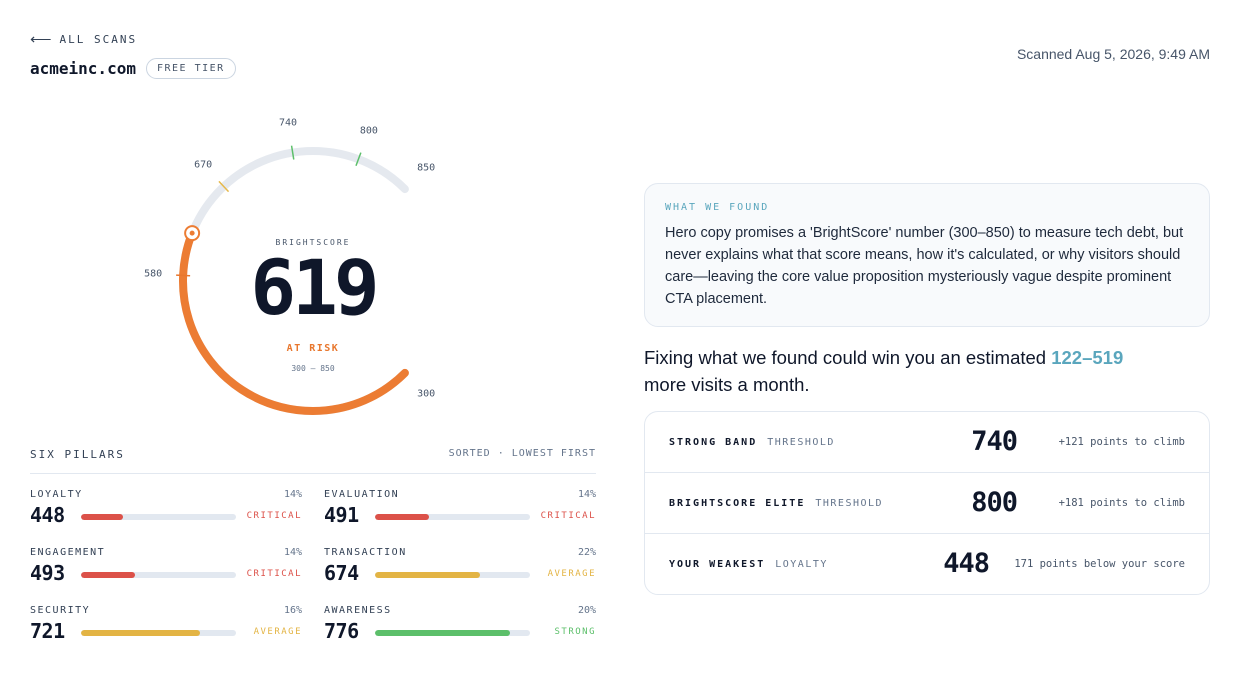 The height and width of the screenshot is (678, 1242). What do you see at coordinates (313, 368) in the screenshot?
I see `gauge-range: 300 — 850` at bounding box center [313, 368].